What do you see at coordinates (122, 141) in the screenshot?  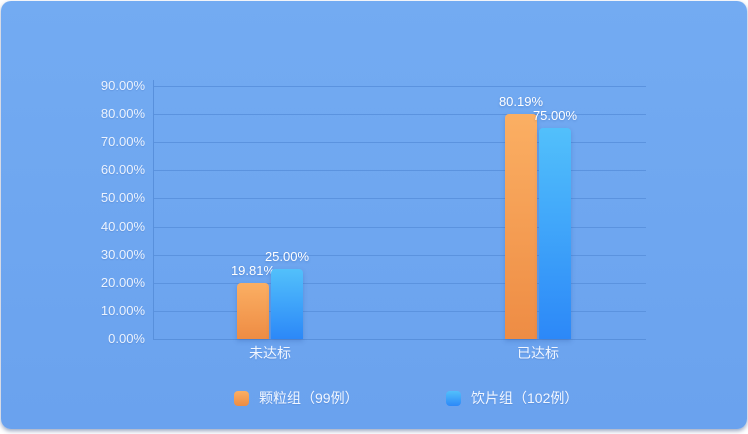 I see `y-axis-tick-label: 70.00%` at bounding box center [122, 141].